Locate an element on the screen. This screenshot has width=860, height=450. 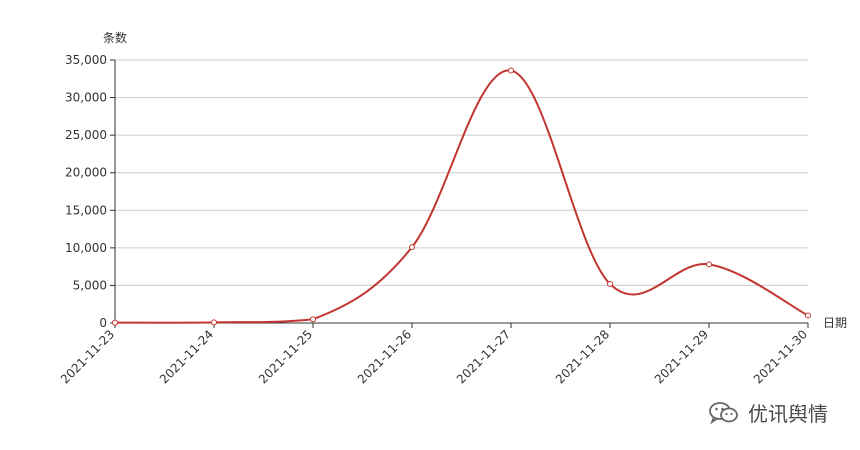
watermark: 优讯舆情 is located at coordinates (768, 412).